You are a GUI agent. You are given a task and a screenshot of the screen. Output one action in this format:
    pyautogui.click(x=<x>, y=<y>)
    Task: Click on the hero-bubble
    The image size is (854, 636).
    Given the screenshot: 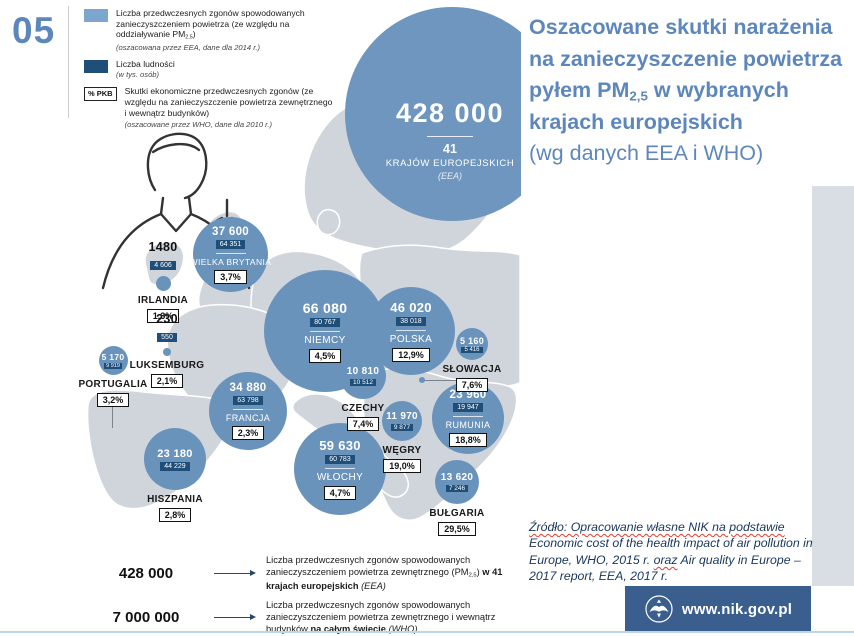 What is the action you would take?
    pyautogui.click(x=433, y=114)
    